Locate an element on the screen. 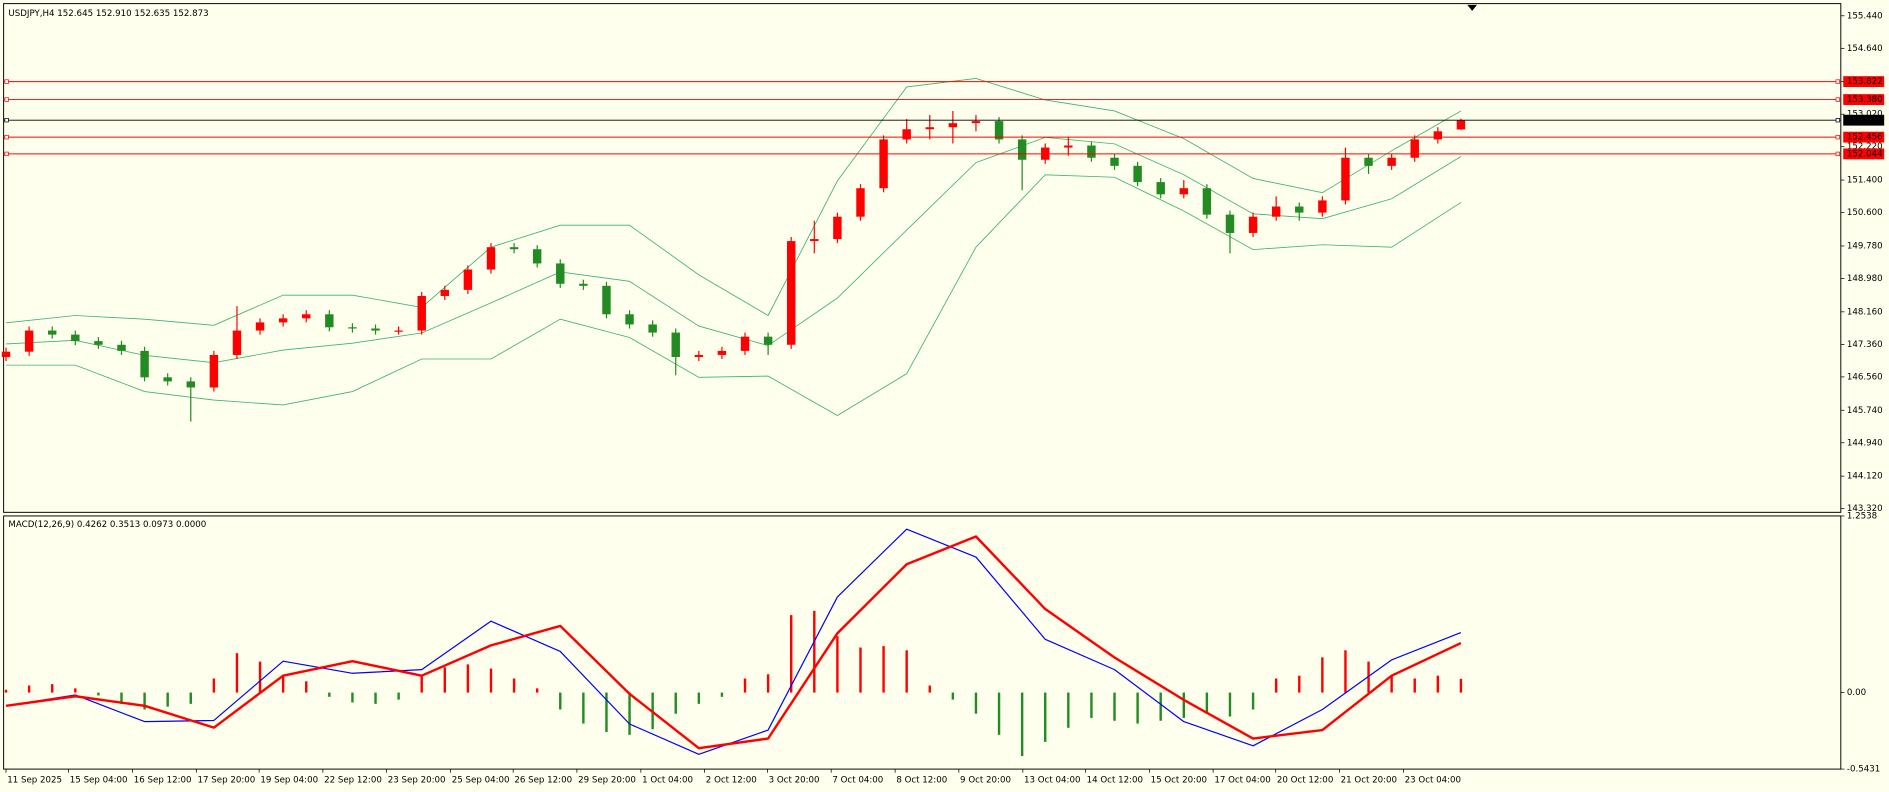  x-tick-label: 11 Sep 2025 is located at coordinates (34, 780).